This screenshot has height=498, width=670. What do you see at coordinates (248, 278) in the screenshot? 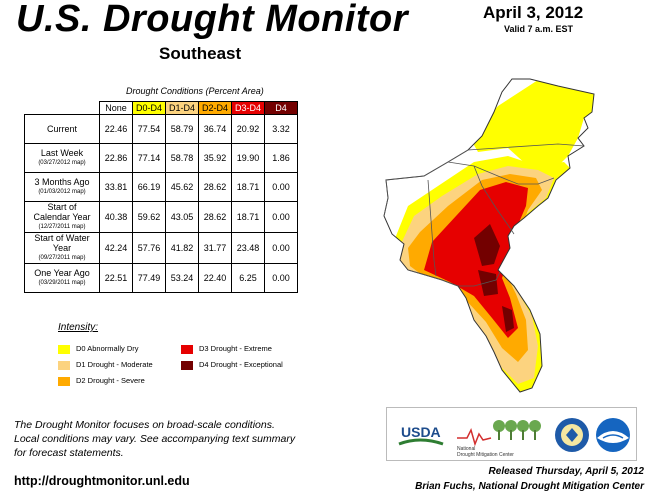
I see `table-cell: 6.25` at bounding box center [248, 278].